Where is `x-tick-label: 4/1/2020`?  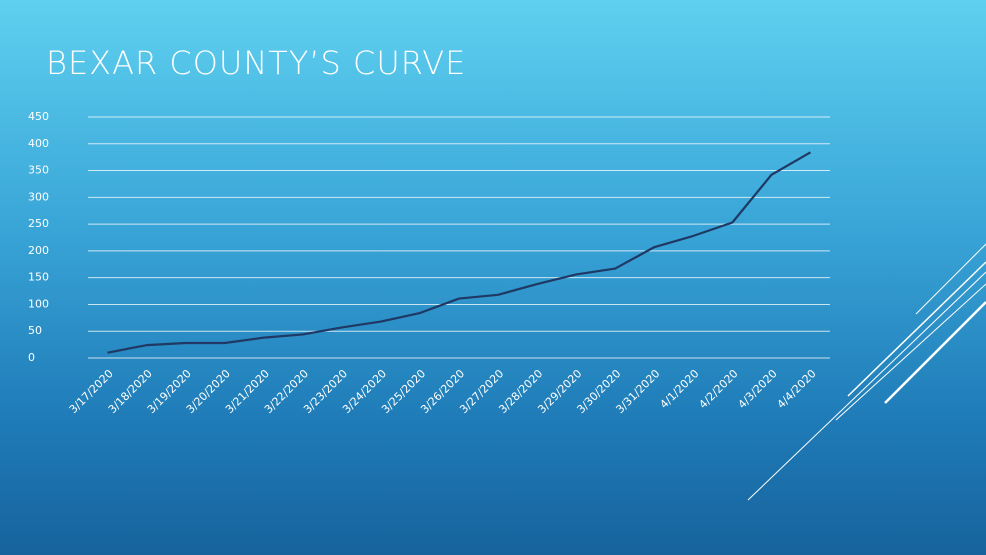
x-tick-label: 4/1/2020 is located at coordinates (679, 389).